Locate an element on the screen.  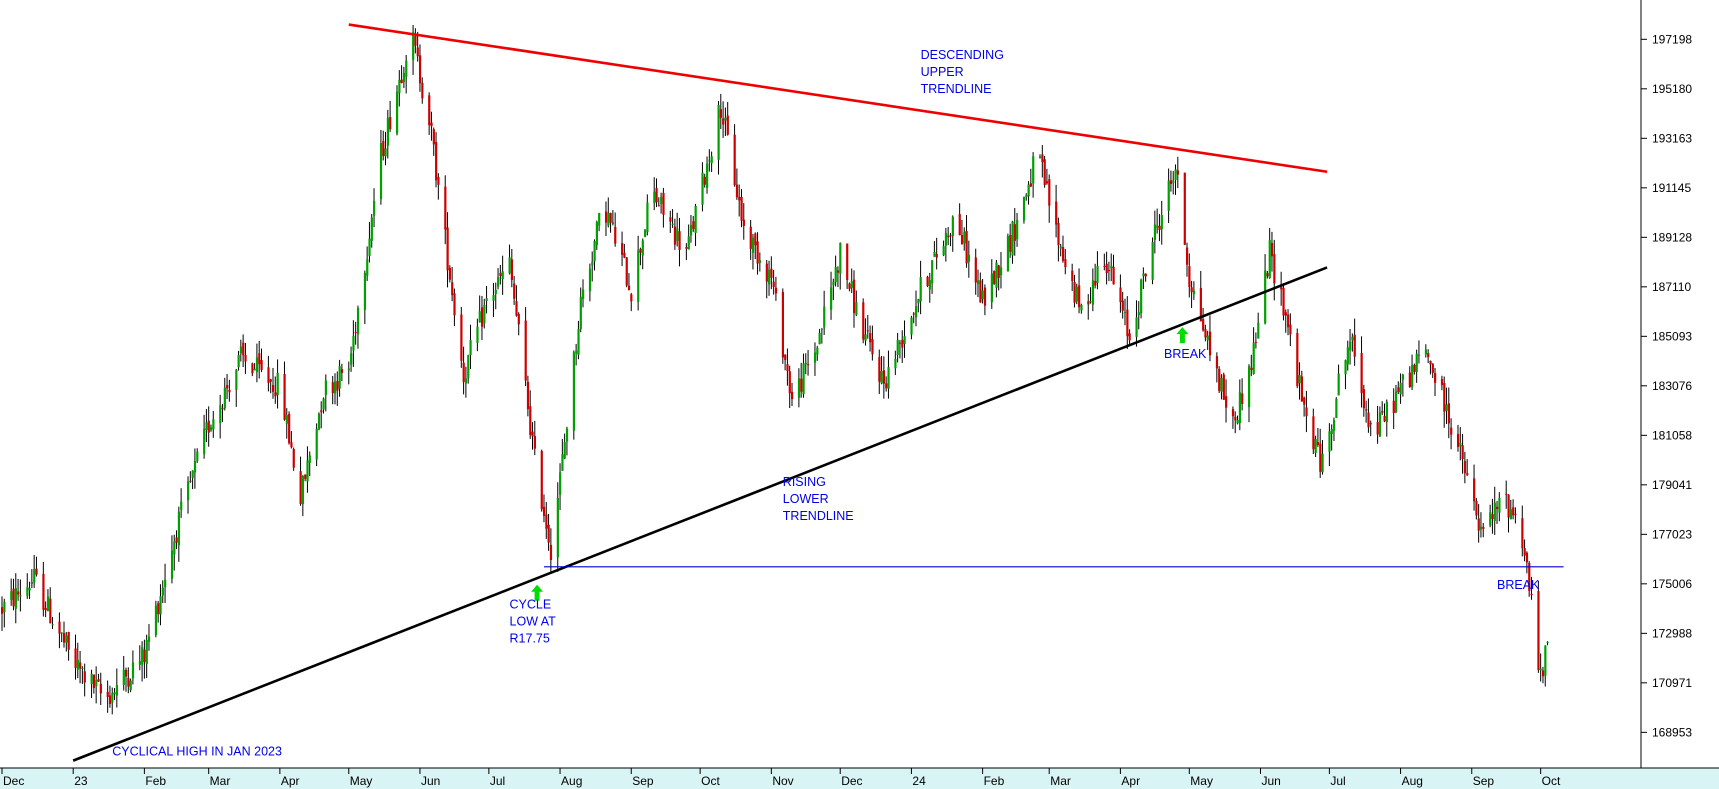
x-tick-label: Dec is located at coordinates (851, 781).